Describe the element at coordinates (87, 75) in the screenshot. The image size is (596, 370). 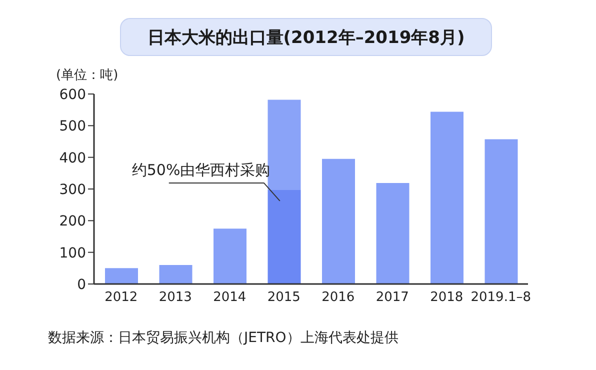
I see `y-axis-title: (单位：吨)` at that location.